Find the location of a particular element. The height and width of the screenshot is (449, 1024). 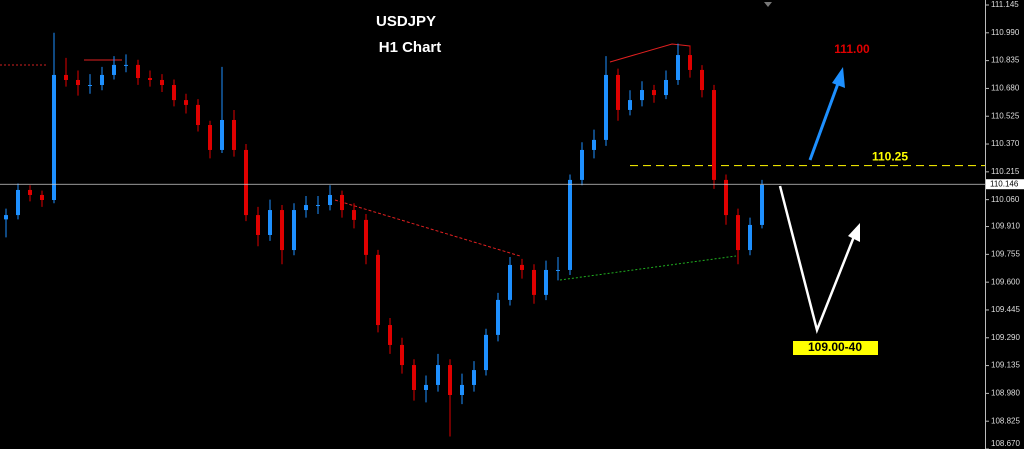

current-price-label: 110.146 is located at coordinates (1004, 183).